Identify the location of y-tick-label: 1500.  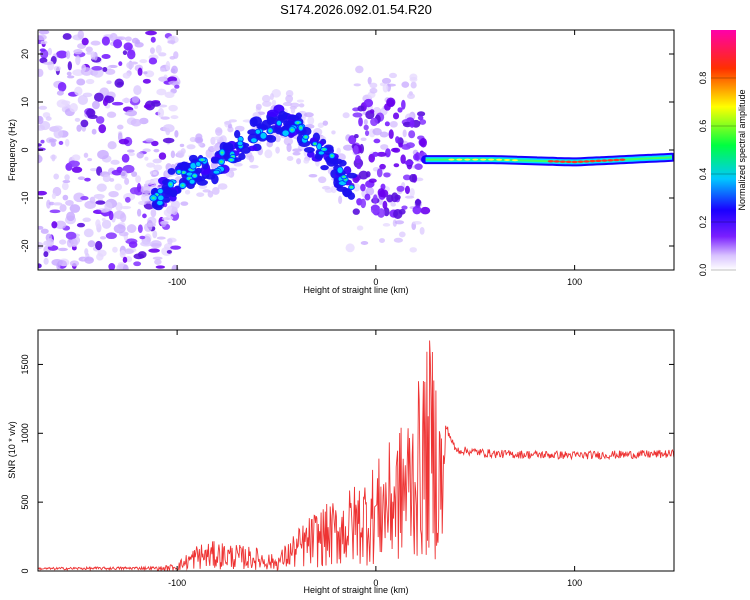
(25, 364).